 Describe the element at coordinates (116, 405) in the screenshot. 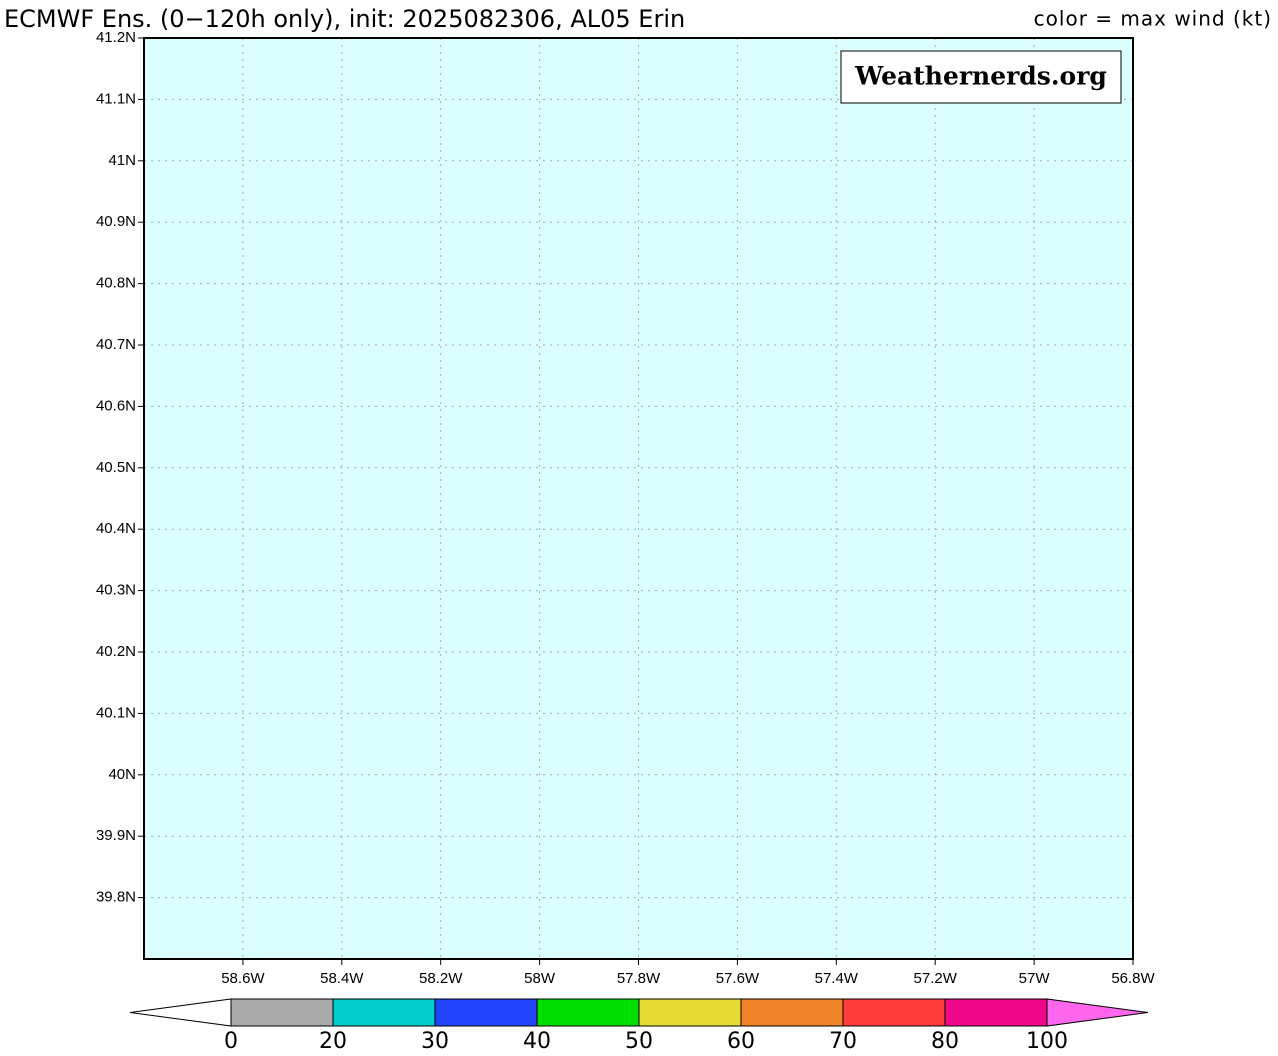

I see `y-tick-label: 40.6N` at that location.